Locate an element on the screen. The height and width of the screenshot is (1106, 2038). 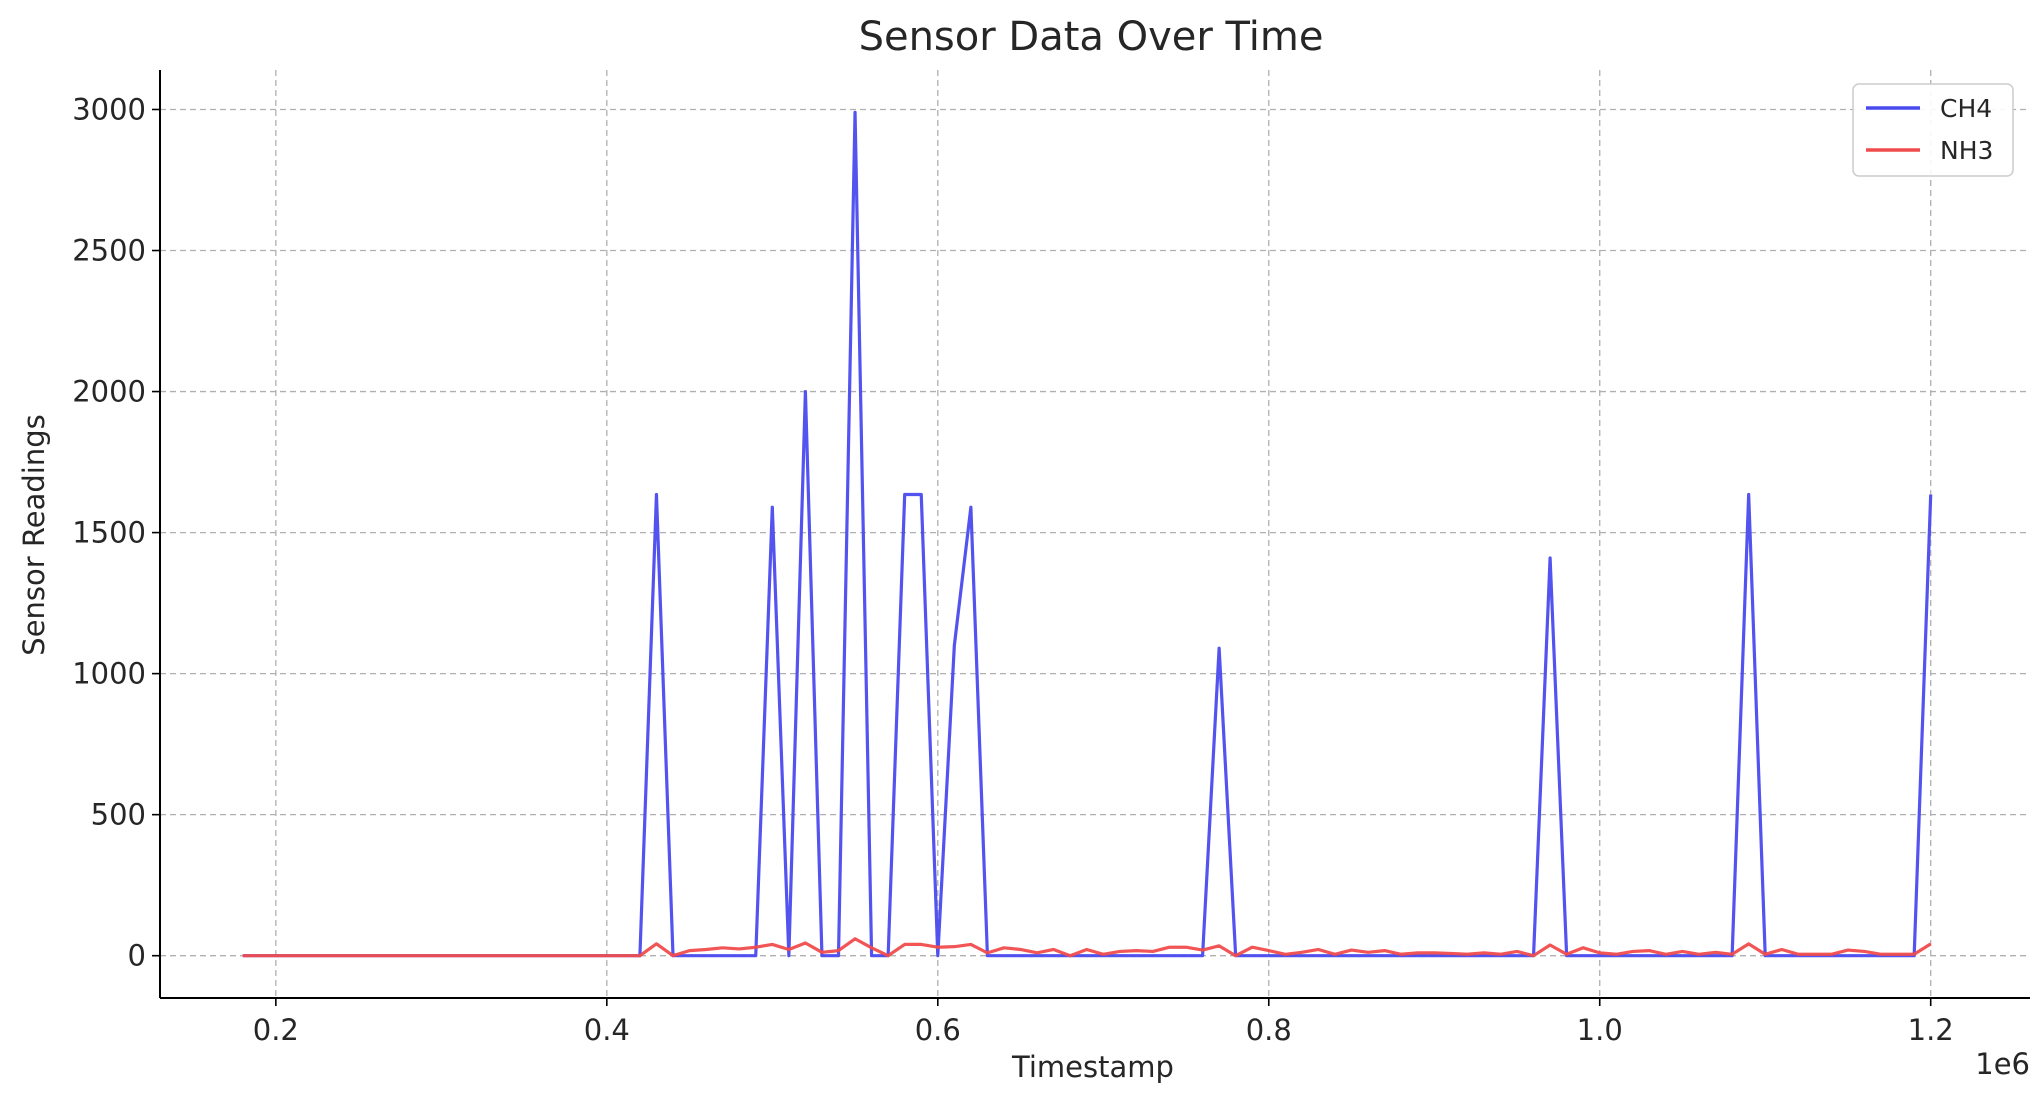
legend-label-nh3: NH3 is located at coordinates (1966, 150).